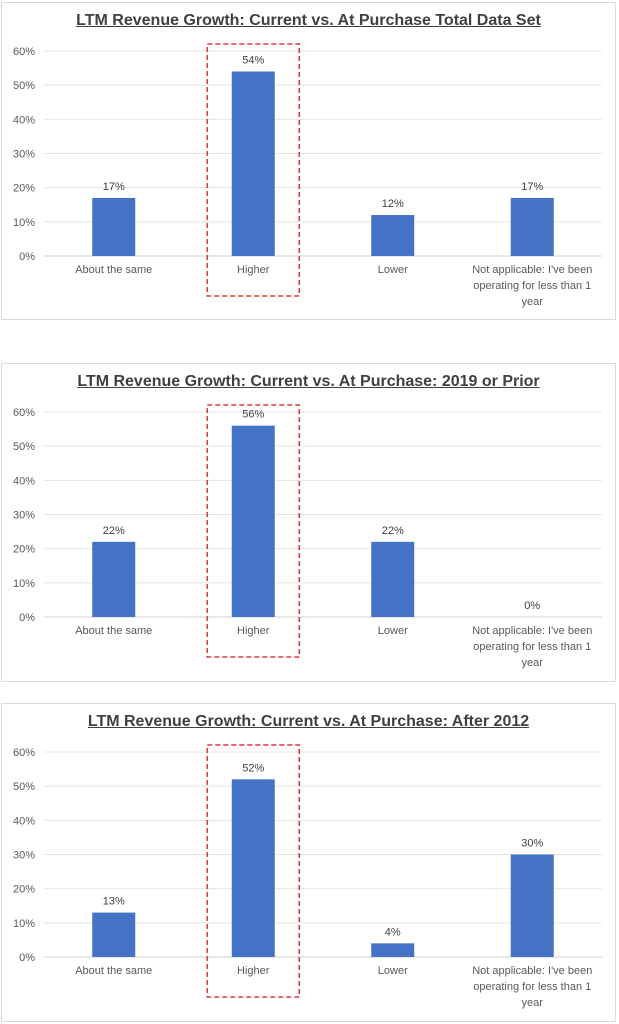  What do you see at coordinates (532, 844) in the screenshot?
I see `data-label: 30%` at bounding box center [532, 844].